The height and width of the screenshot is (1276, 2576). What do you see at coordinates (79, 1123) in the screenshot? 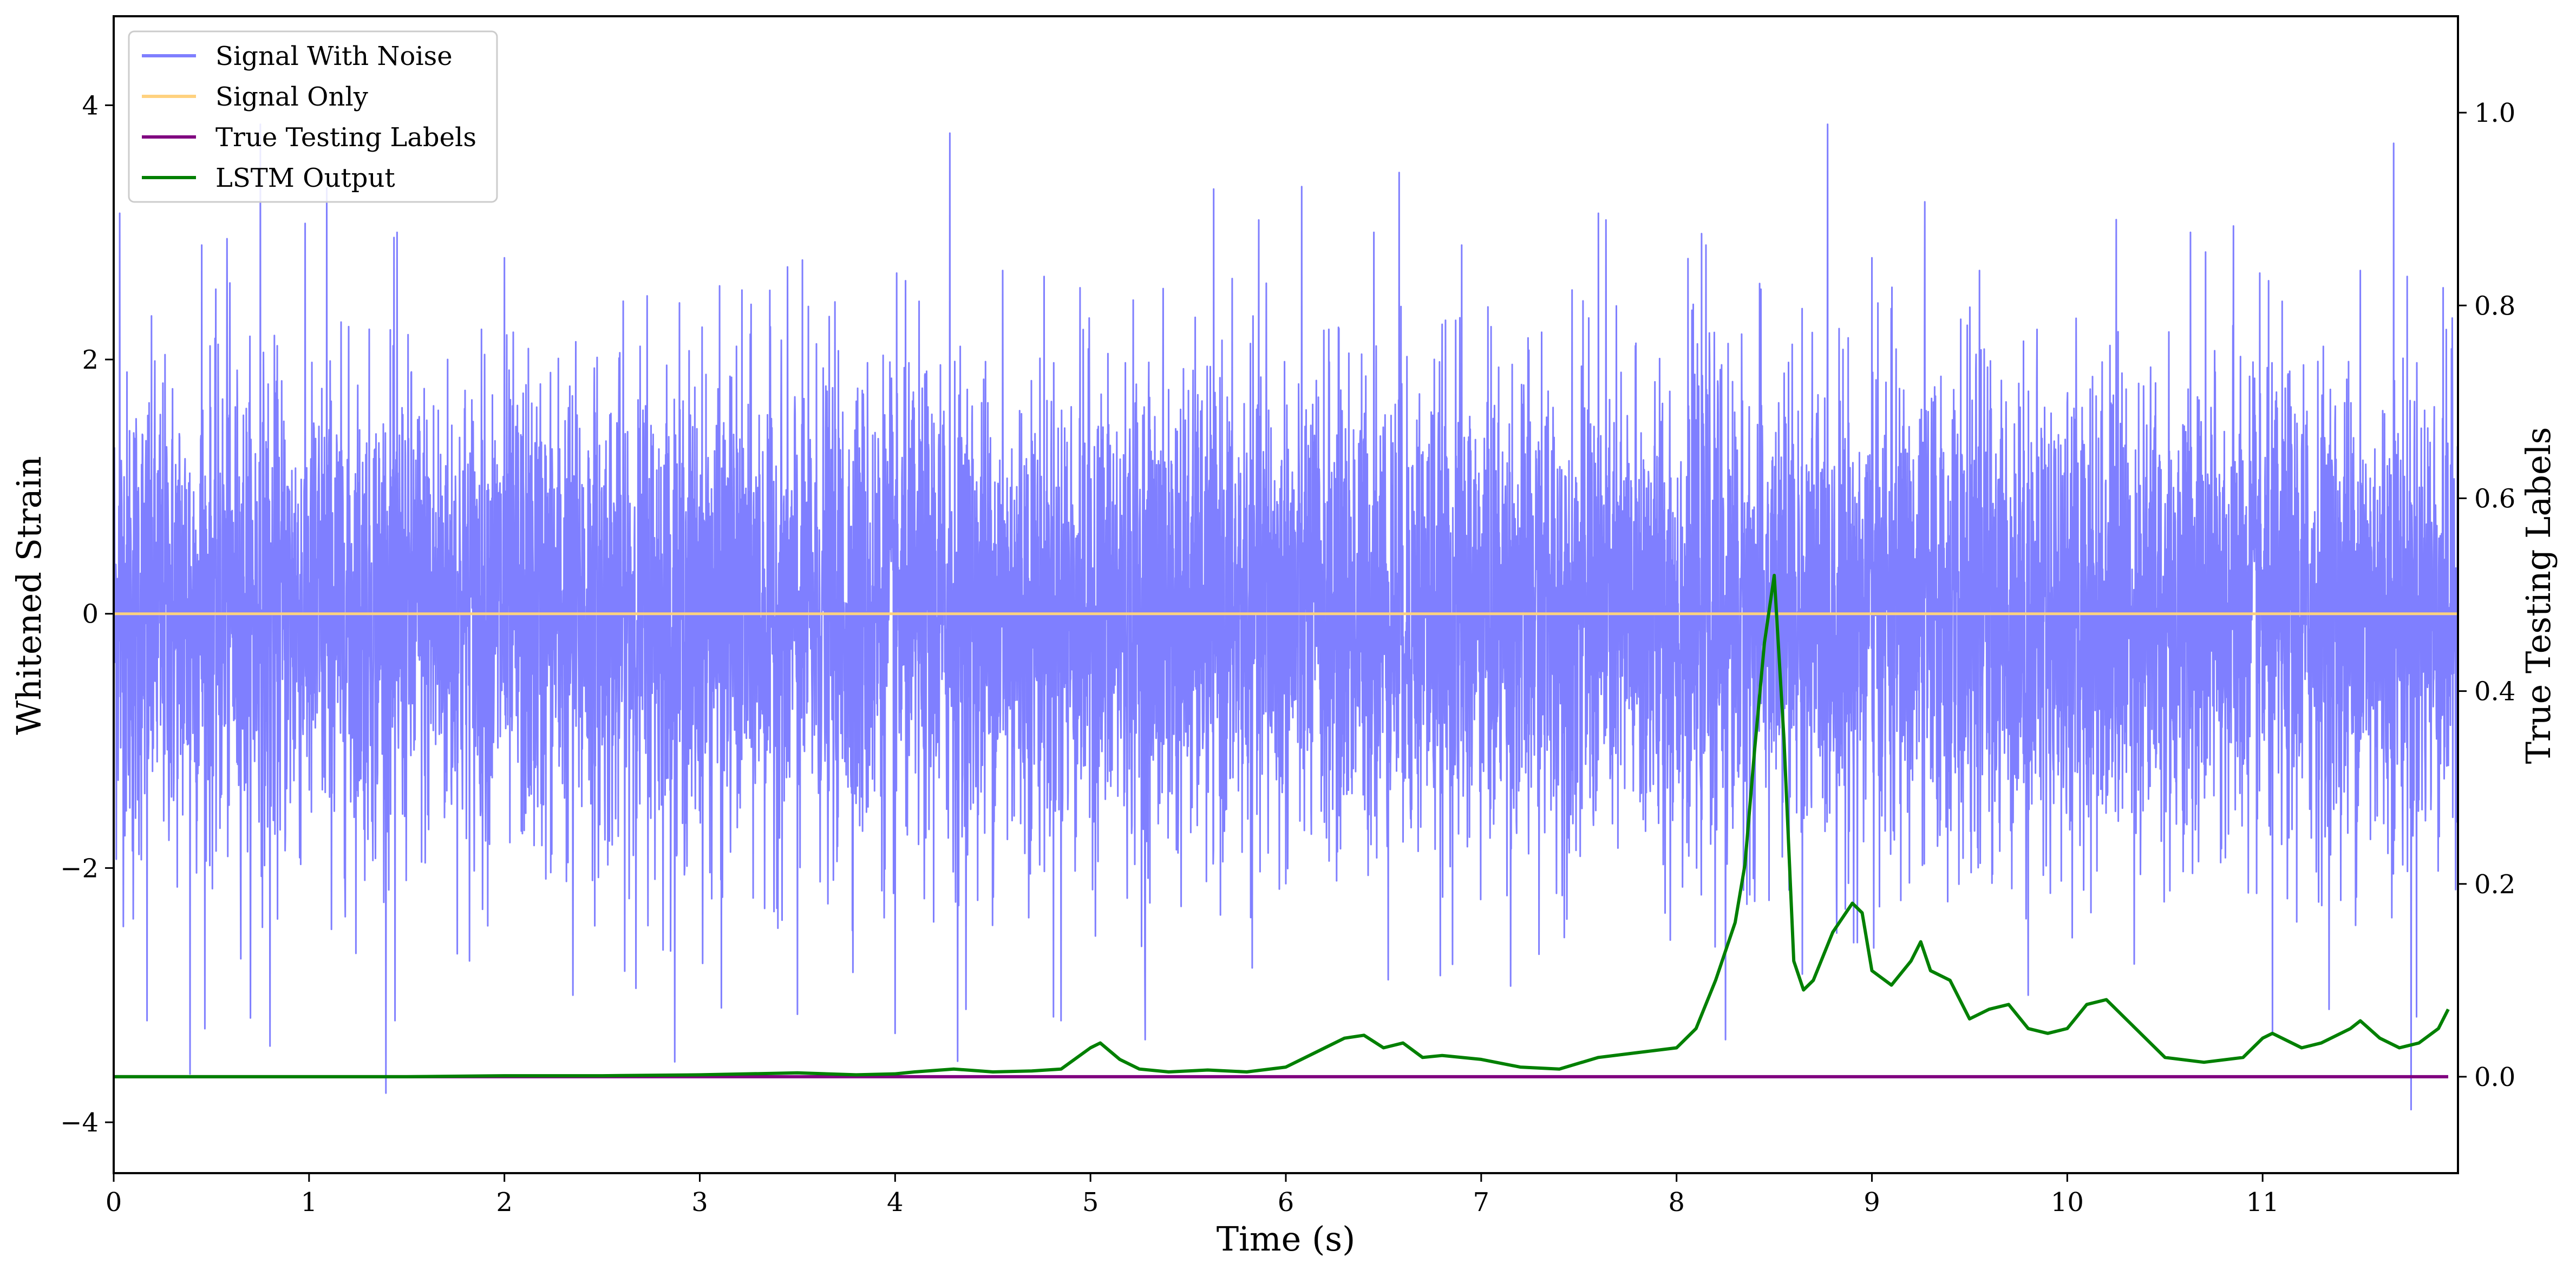
I see `y-tick-label: −4` at bounding box center [79, 1123].